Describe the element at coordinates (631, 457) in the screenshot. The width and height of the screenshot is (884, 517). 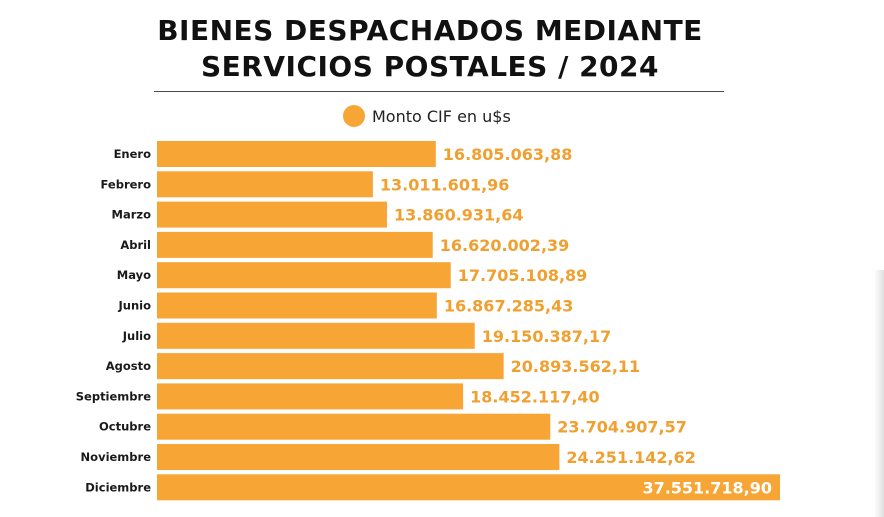
I see `value-label: 24.251.142,62` at that location.